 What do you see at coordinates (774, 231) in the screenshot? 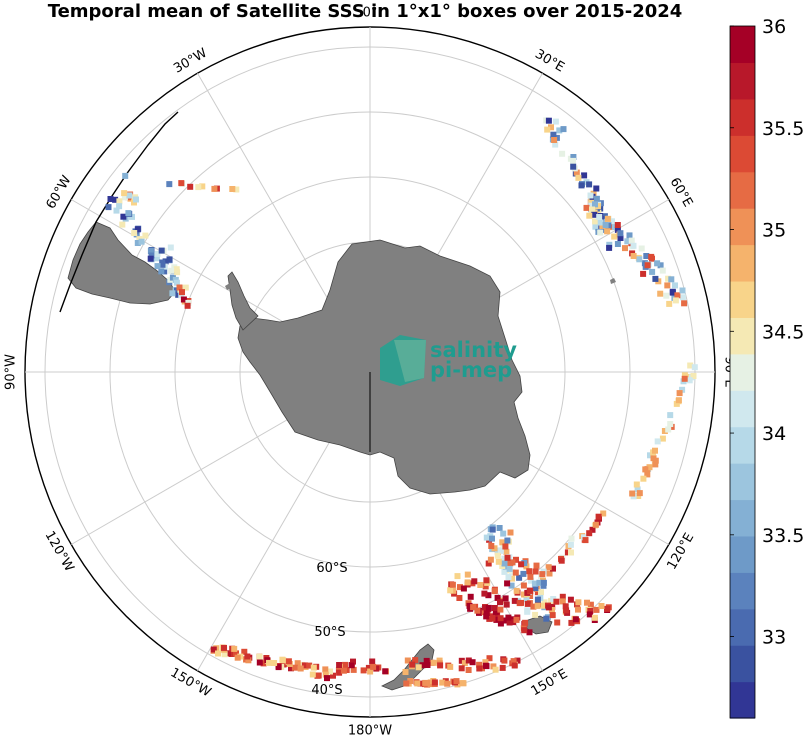
I see `colorbar-tick-label: 35` at bounding box center [774, 231].